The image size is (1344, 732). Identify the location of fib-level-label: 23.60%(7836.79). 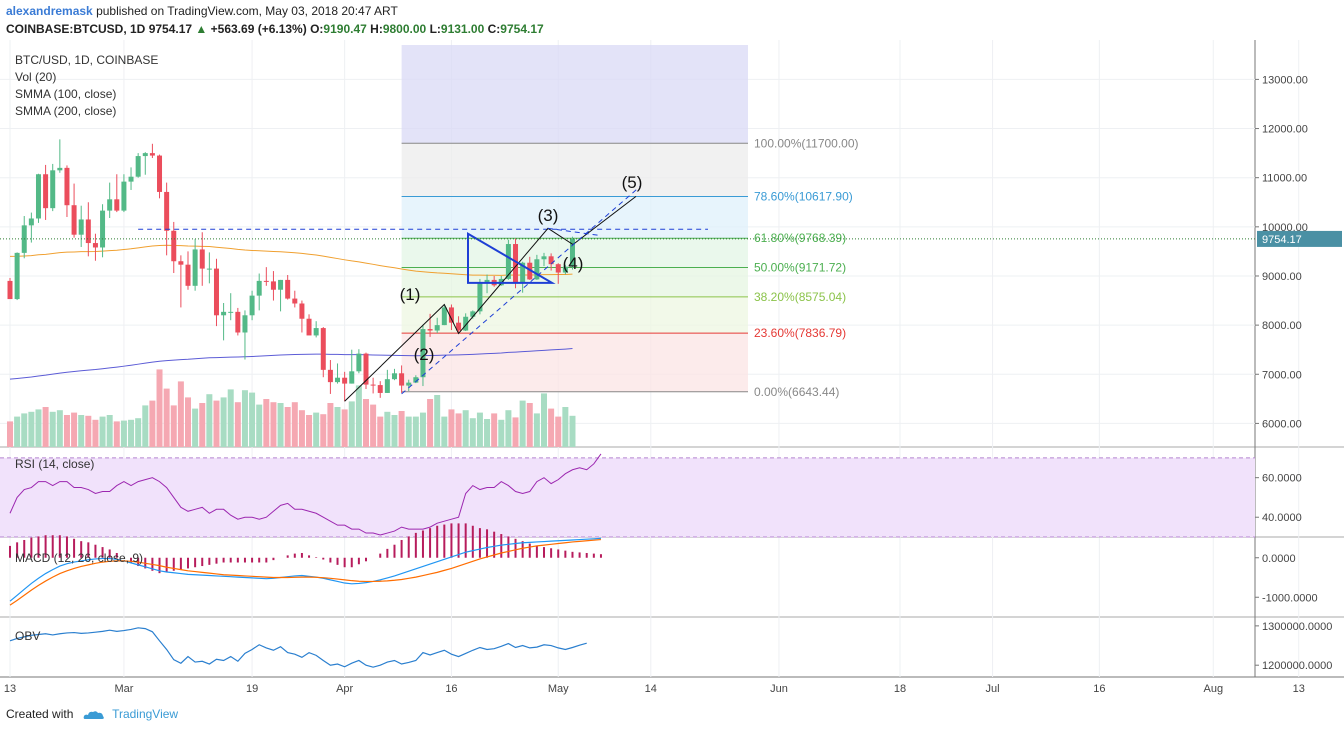
(800, 333).